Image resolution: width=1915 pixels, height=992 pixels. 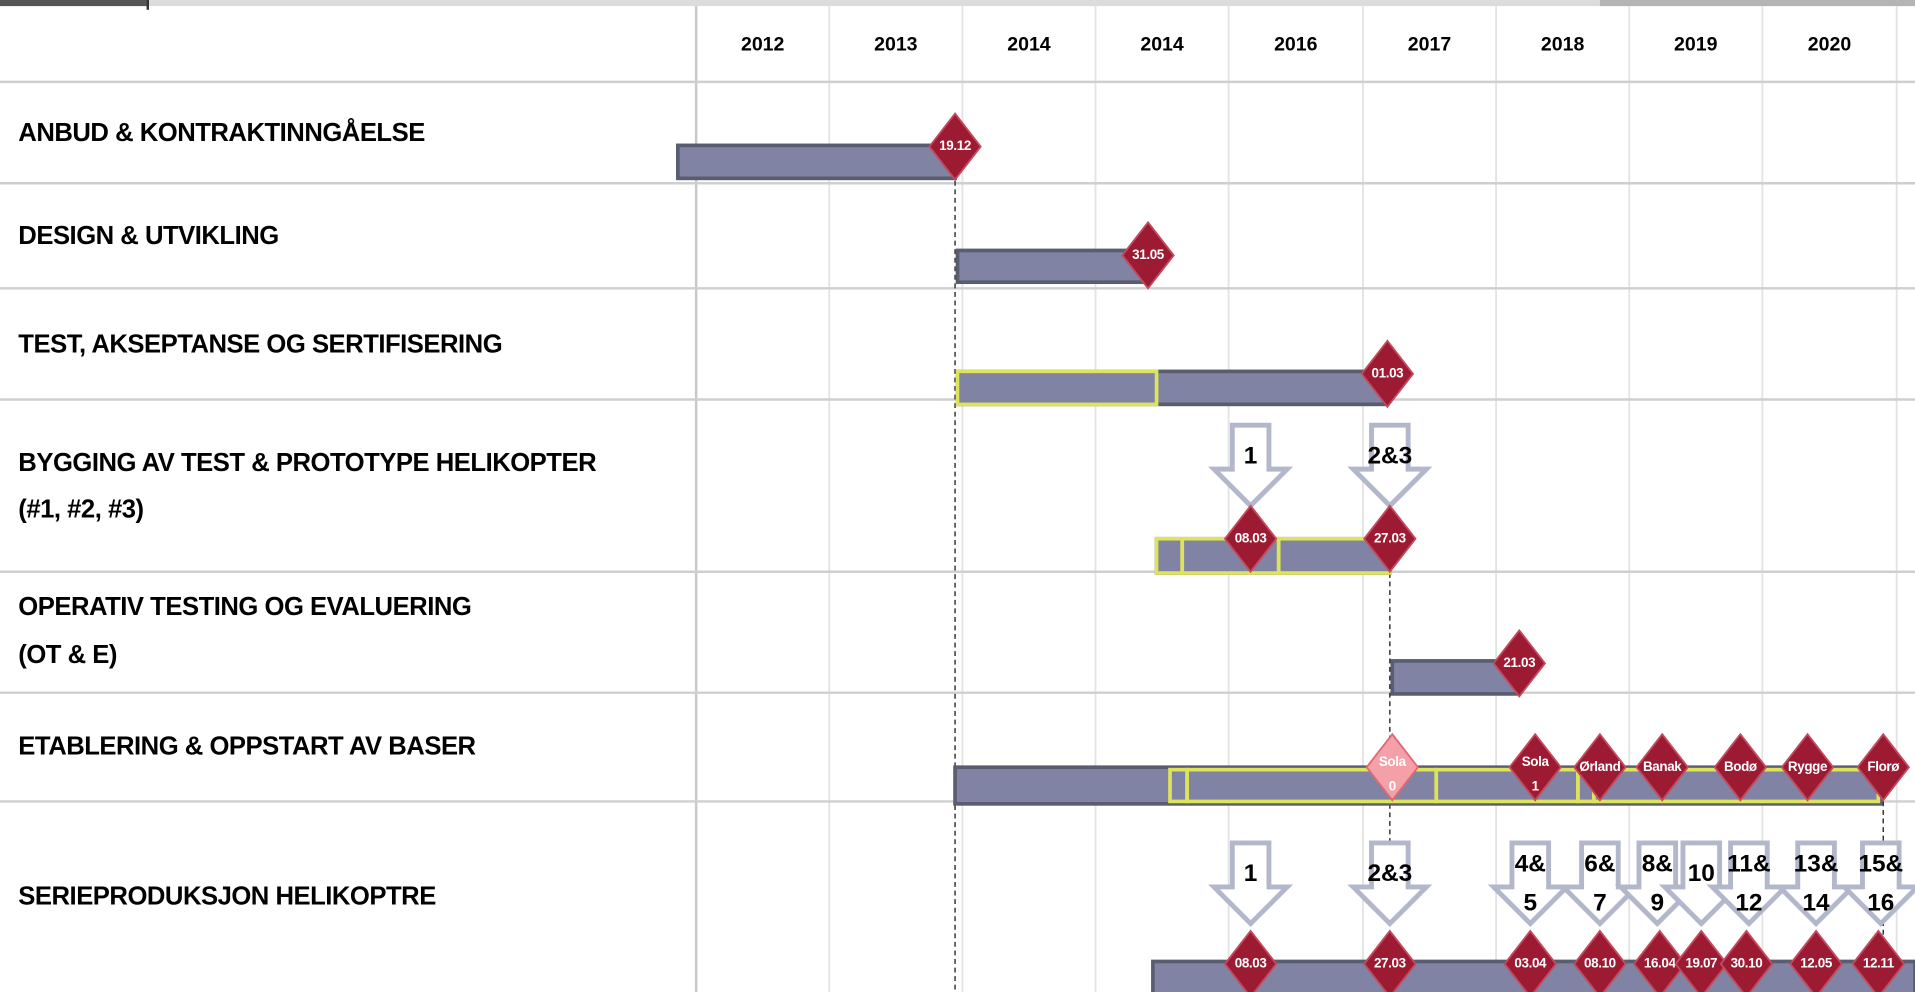 I want to click on milestone-label: Bodø, so click(x=1741, y=766).